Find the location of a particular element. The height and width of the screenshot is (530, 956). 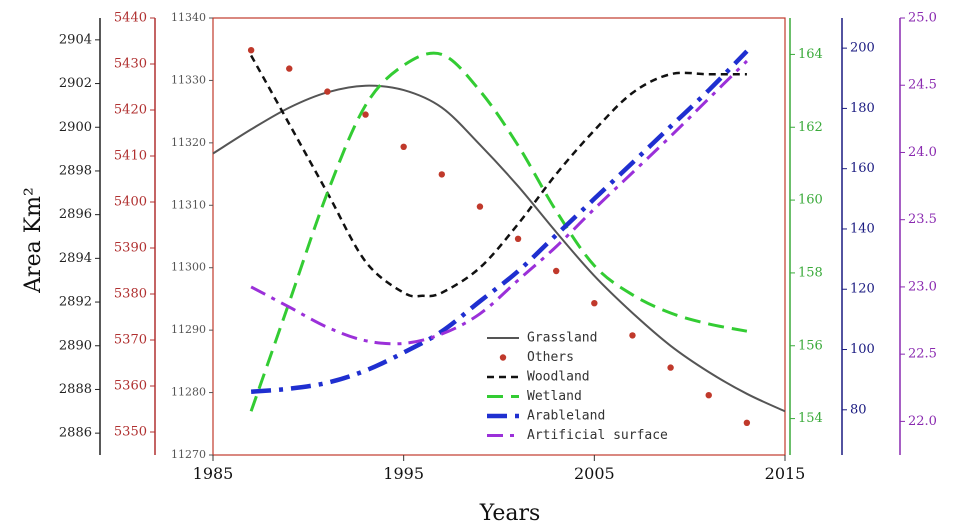

legend-item-woodland: Woodland is located at coordinates (538, 377).